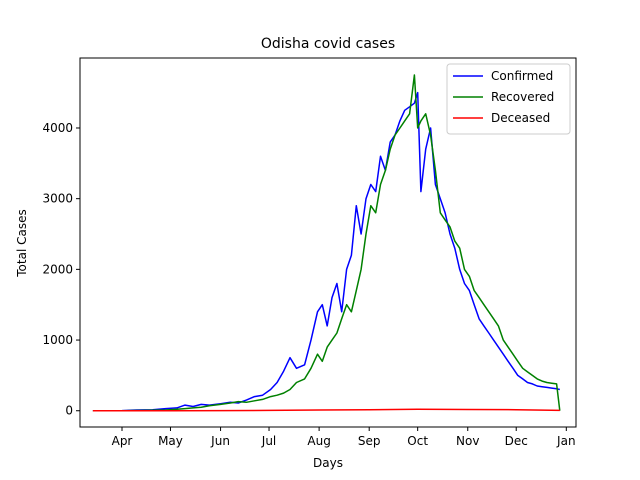 This screenshot has width=640, height=480. I want to click on legend-label-deceased: Deceased, so click(520, 118).